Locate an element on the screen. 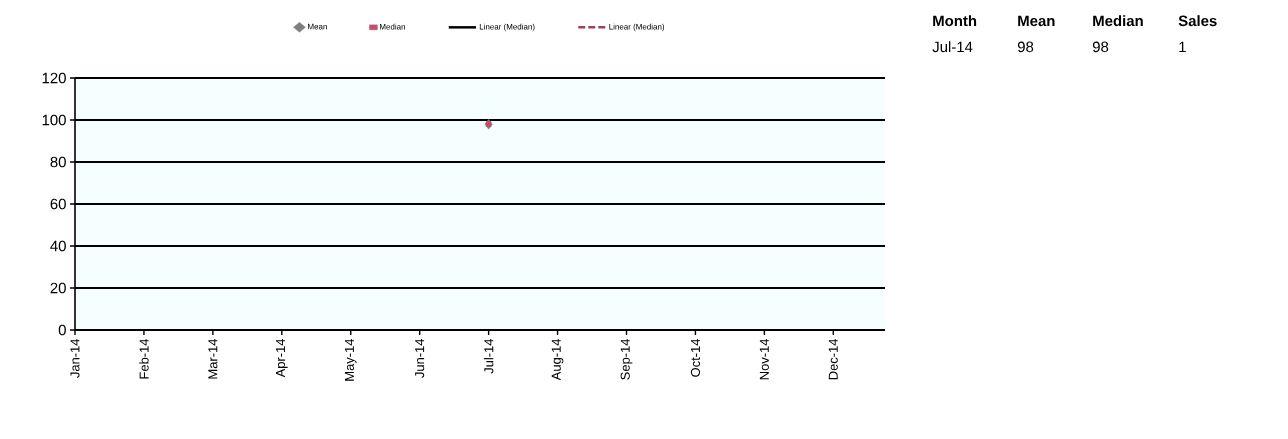 The height and width of the screenshot is (439, 1288). y-tick-label: 100 is located at coordinates (54, 120).